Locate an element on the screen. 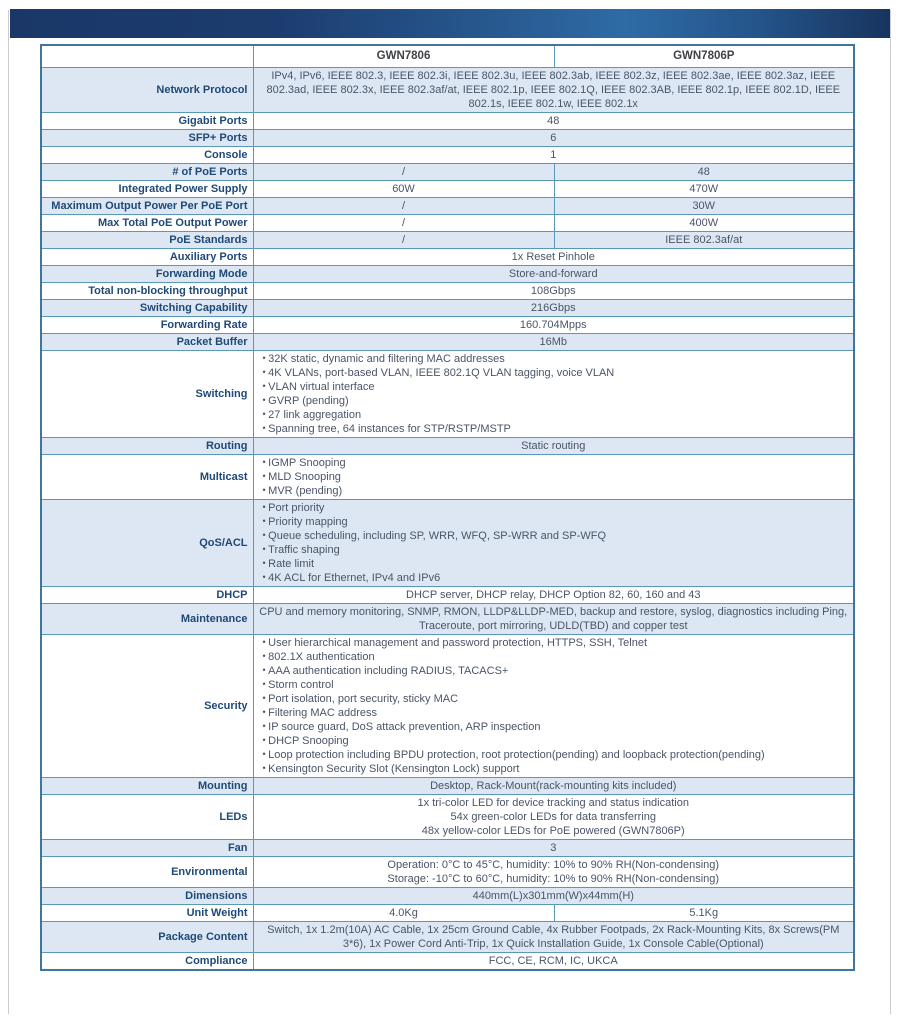 The image size is (900, 1022). spec-value-list: IGMP Snooping MLD Snooping MVR (pending) is located at coordinates (553, 476).